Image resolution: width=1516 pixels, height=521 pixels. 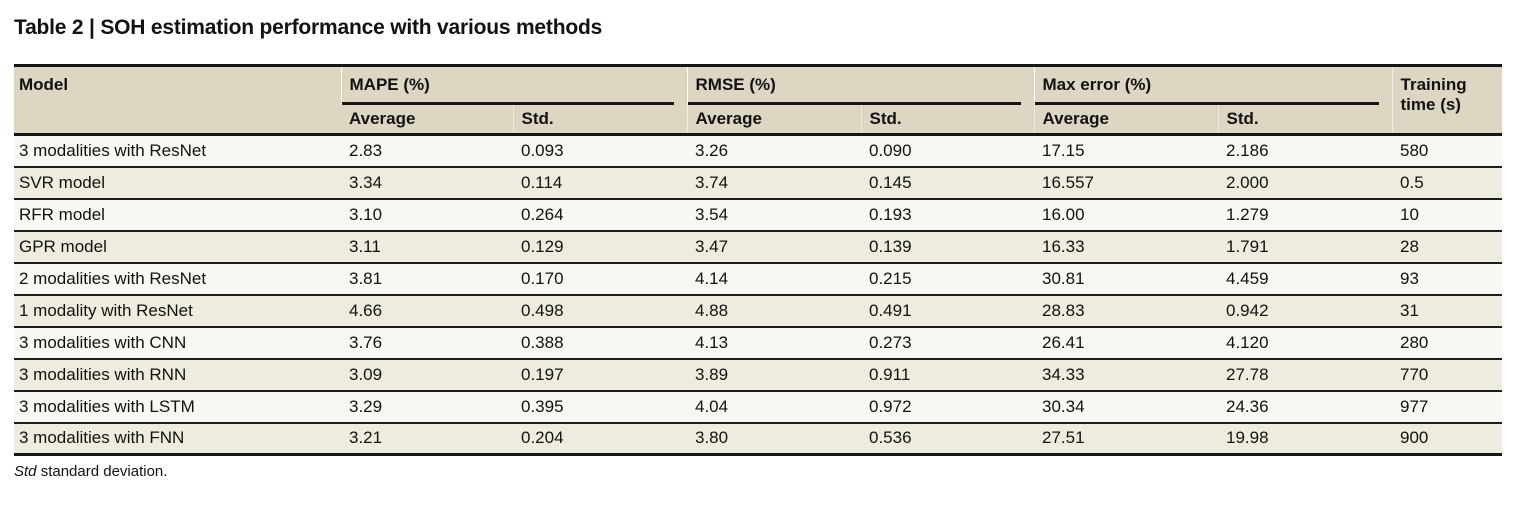 What do you see at coordinates (103, 342) in the screenshot?
I see `cell-model: 3 modalities with CNN` at bounding box center [103, 342].